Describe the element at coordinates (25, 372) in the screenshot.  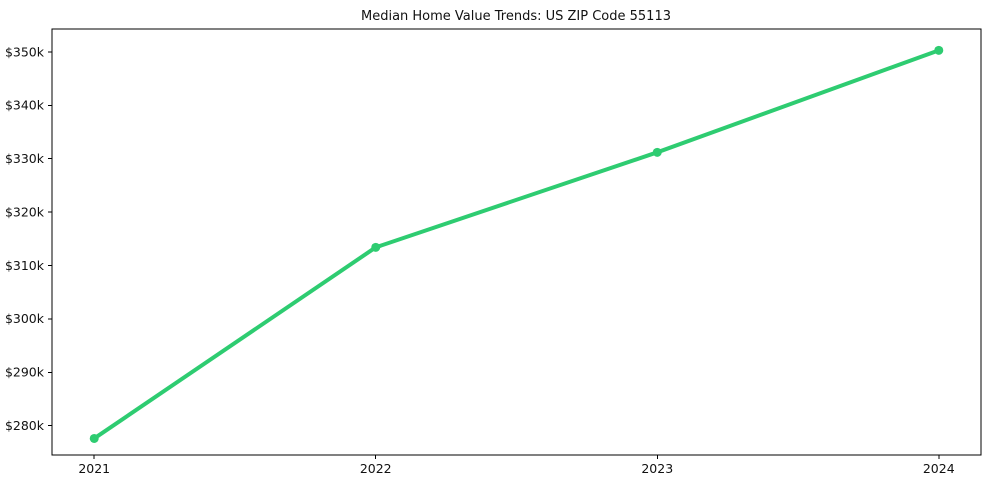
I see `y-tick-label: $290k` at that location.